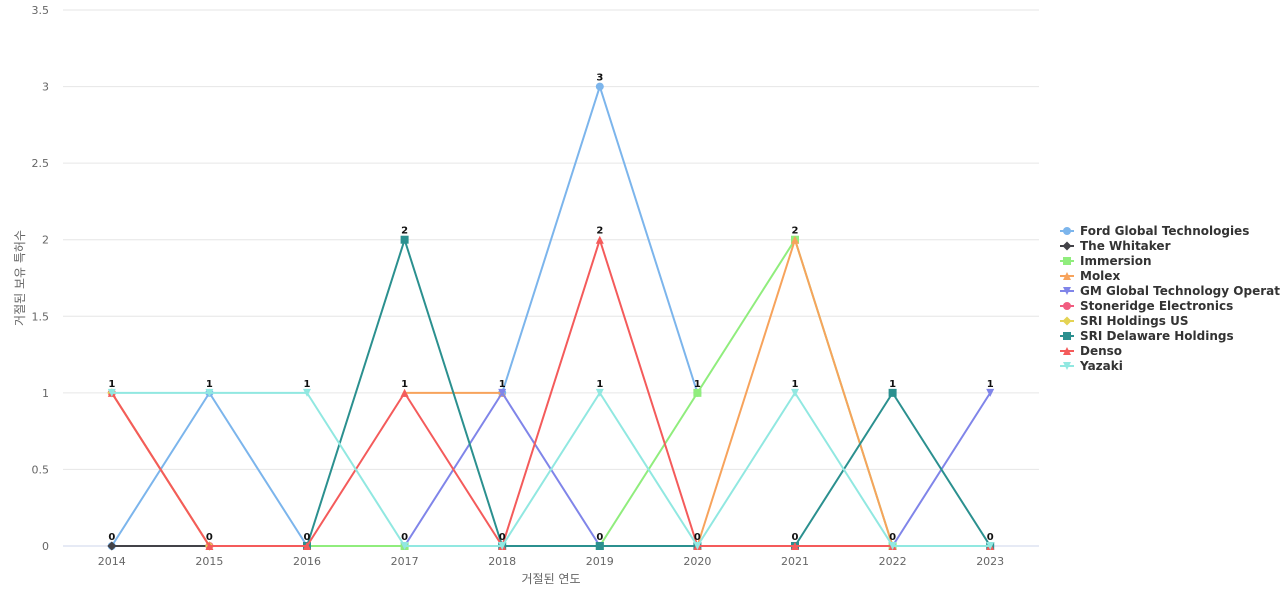 The height and width of the screenshot is (600, 1280). I want to click on legend-item: Molex, so click(1090, 276).